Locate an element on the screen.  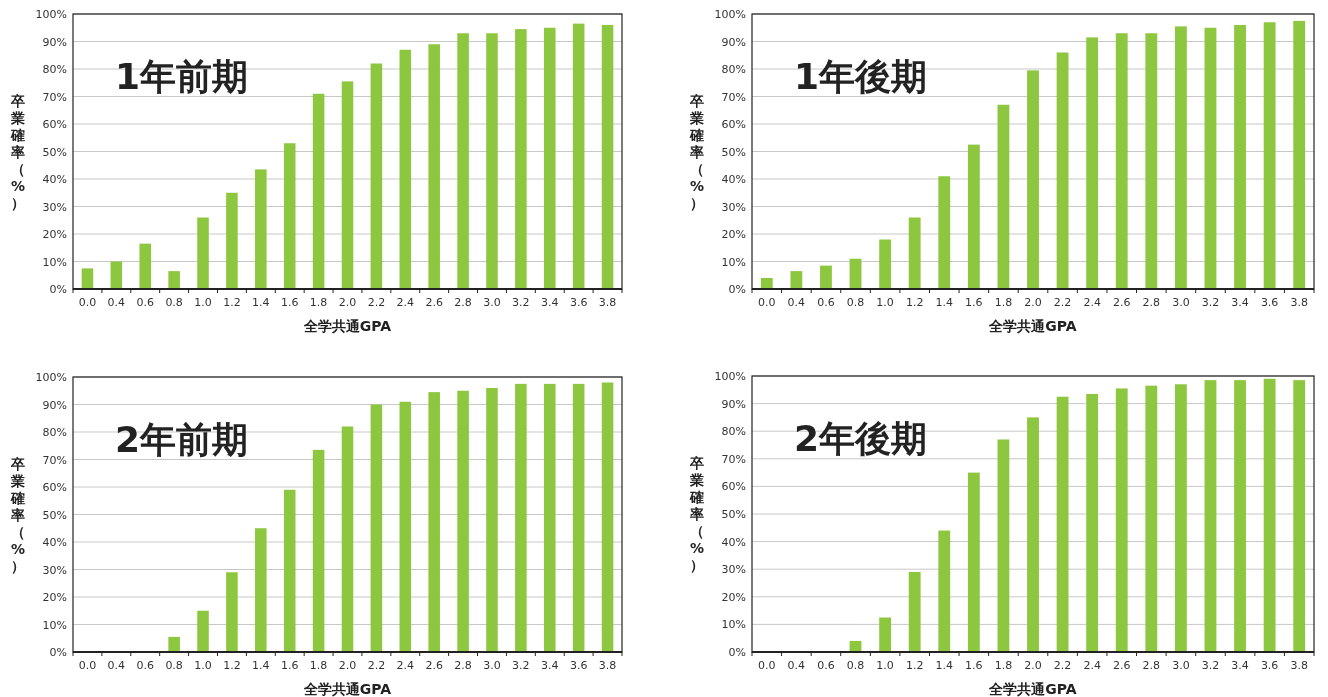
x-axis-title: 全学共通GPA is located at coordinates (1032, 689).